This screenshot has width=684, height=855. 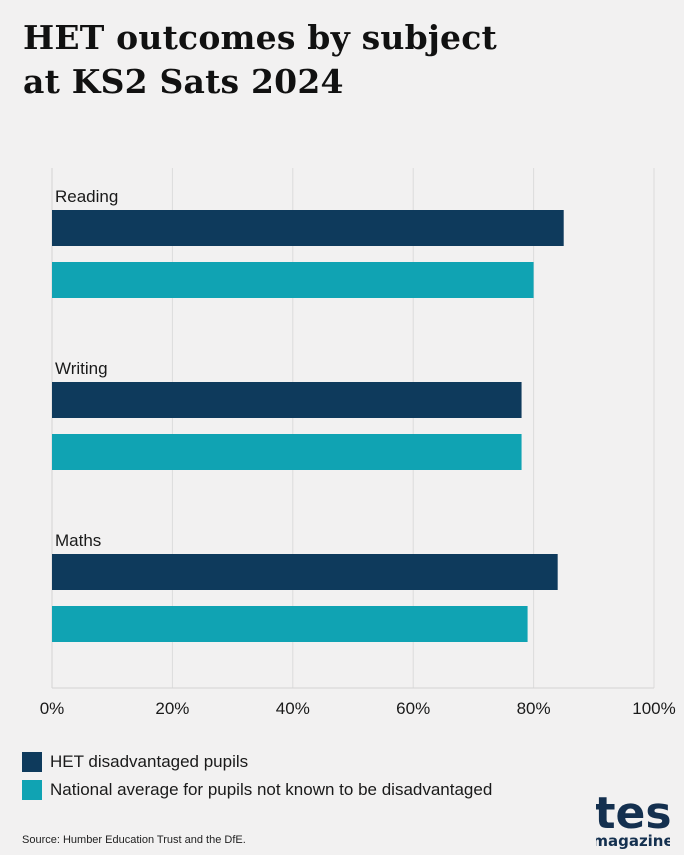 What do you see at coordinates (86, 196) in the screenshot?
I see `category-label: Reading` at bounding box center [86, 196].